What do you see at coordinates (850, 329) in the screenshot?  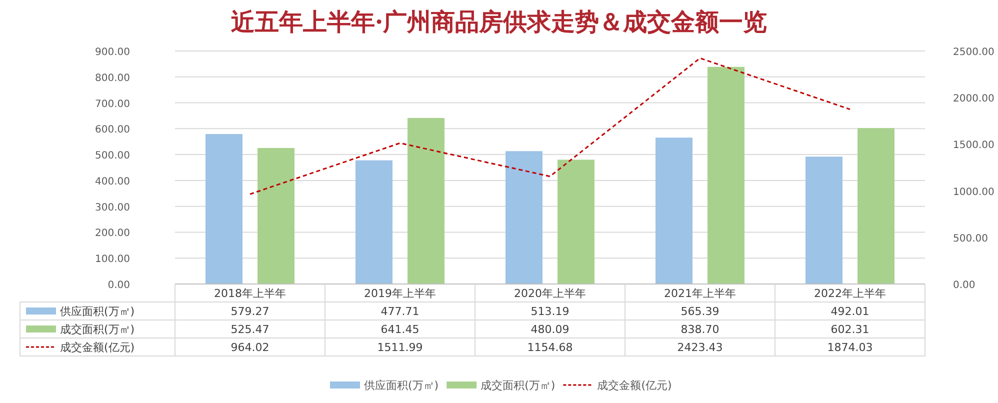 I see `data-label: 602.31` at bounding box center [850, 329].